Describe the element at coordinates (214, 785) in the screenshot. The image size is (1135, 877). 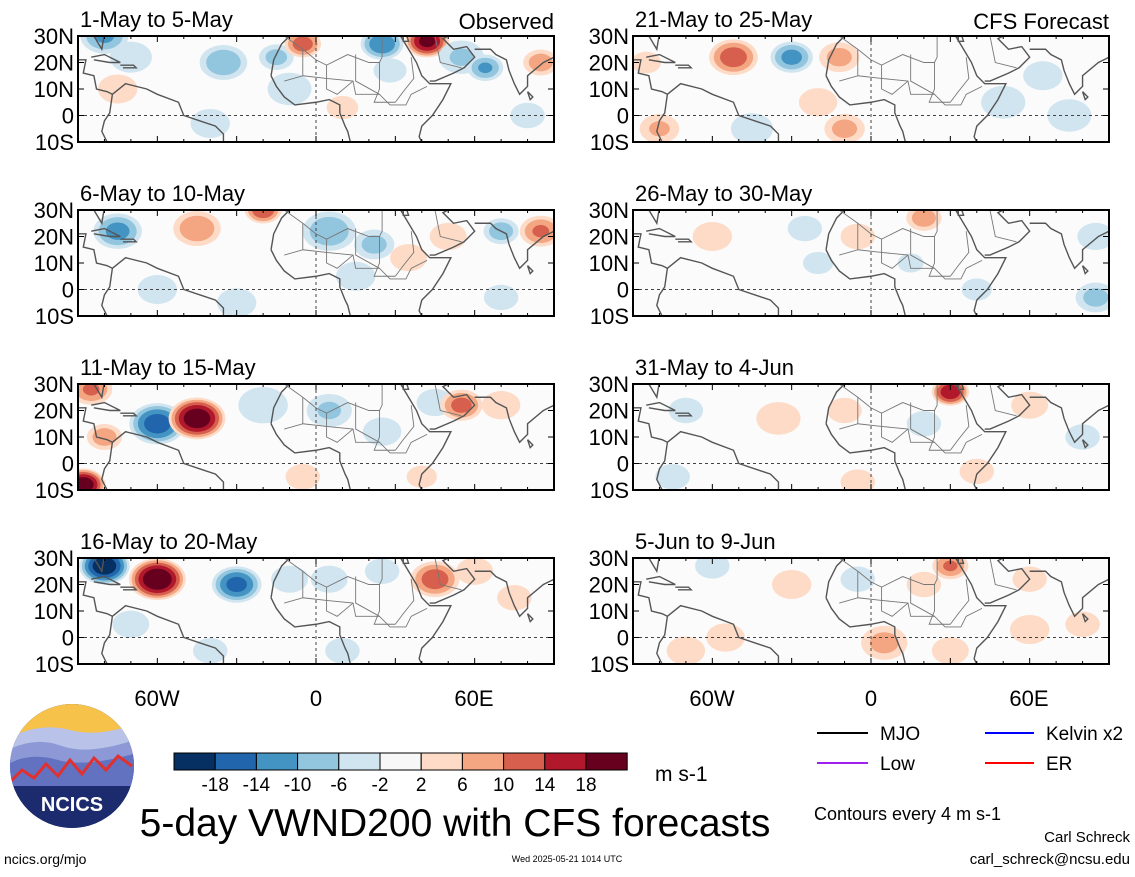
I see `colorbar-tick-label: -18` at that location.